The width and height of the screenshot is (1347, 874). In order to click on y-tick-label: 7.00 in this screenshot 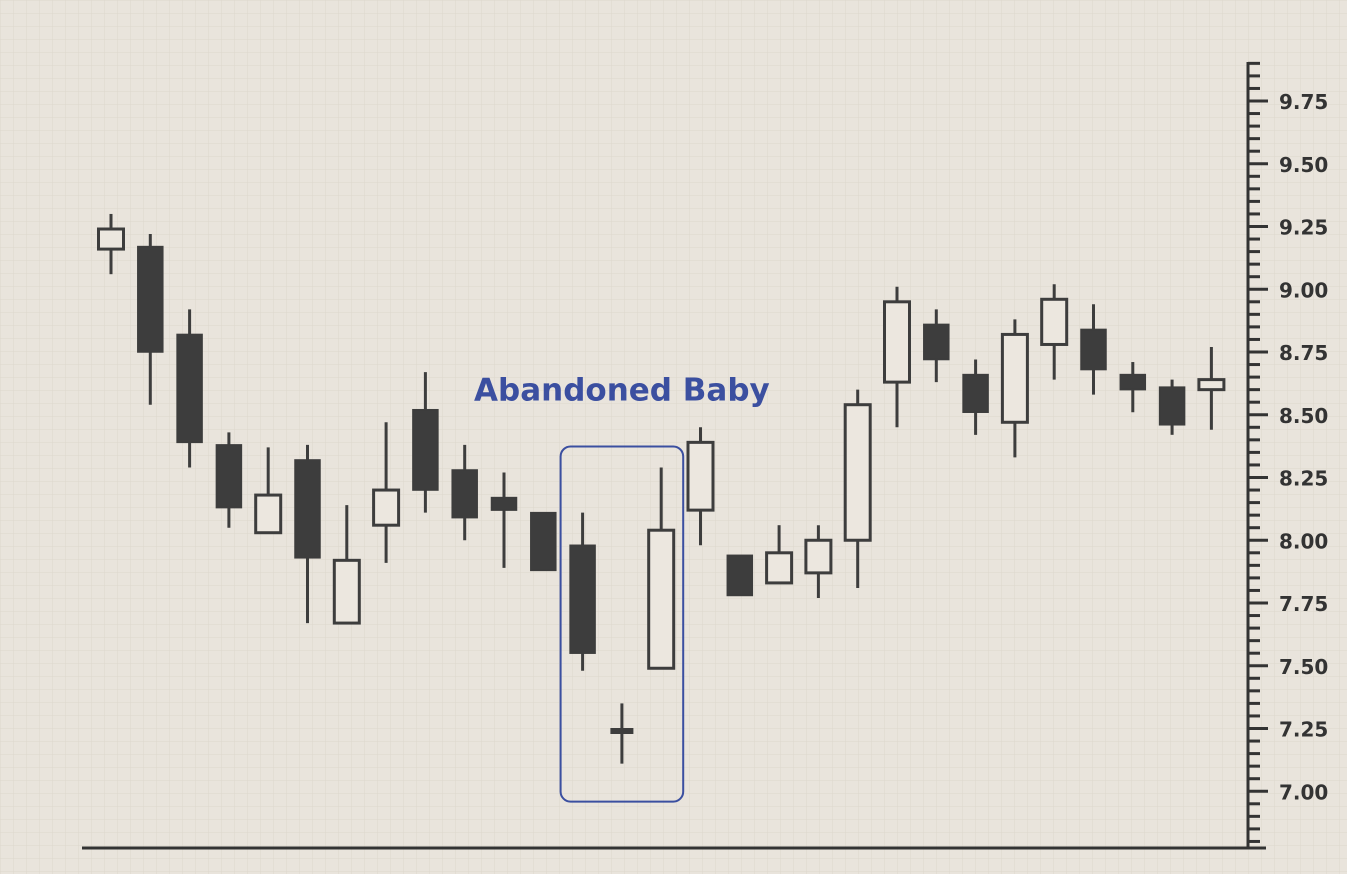, I will do `click(1303, 792)`.